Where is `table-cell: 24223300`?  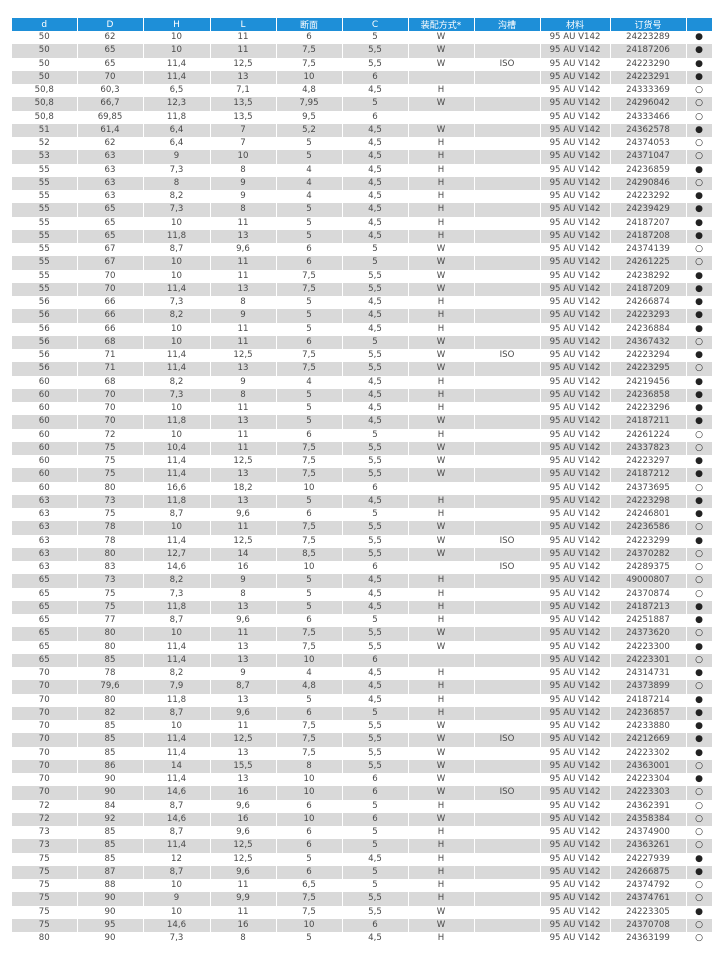
table-cell: 24223300 is located at coordinates (648, 647).